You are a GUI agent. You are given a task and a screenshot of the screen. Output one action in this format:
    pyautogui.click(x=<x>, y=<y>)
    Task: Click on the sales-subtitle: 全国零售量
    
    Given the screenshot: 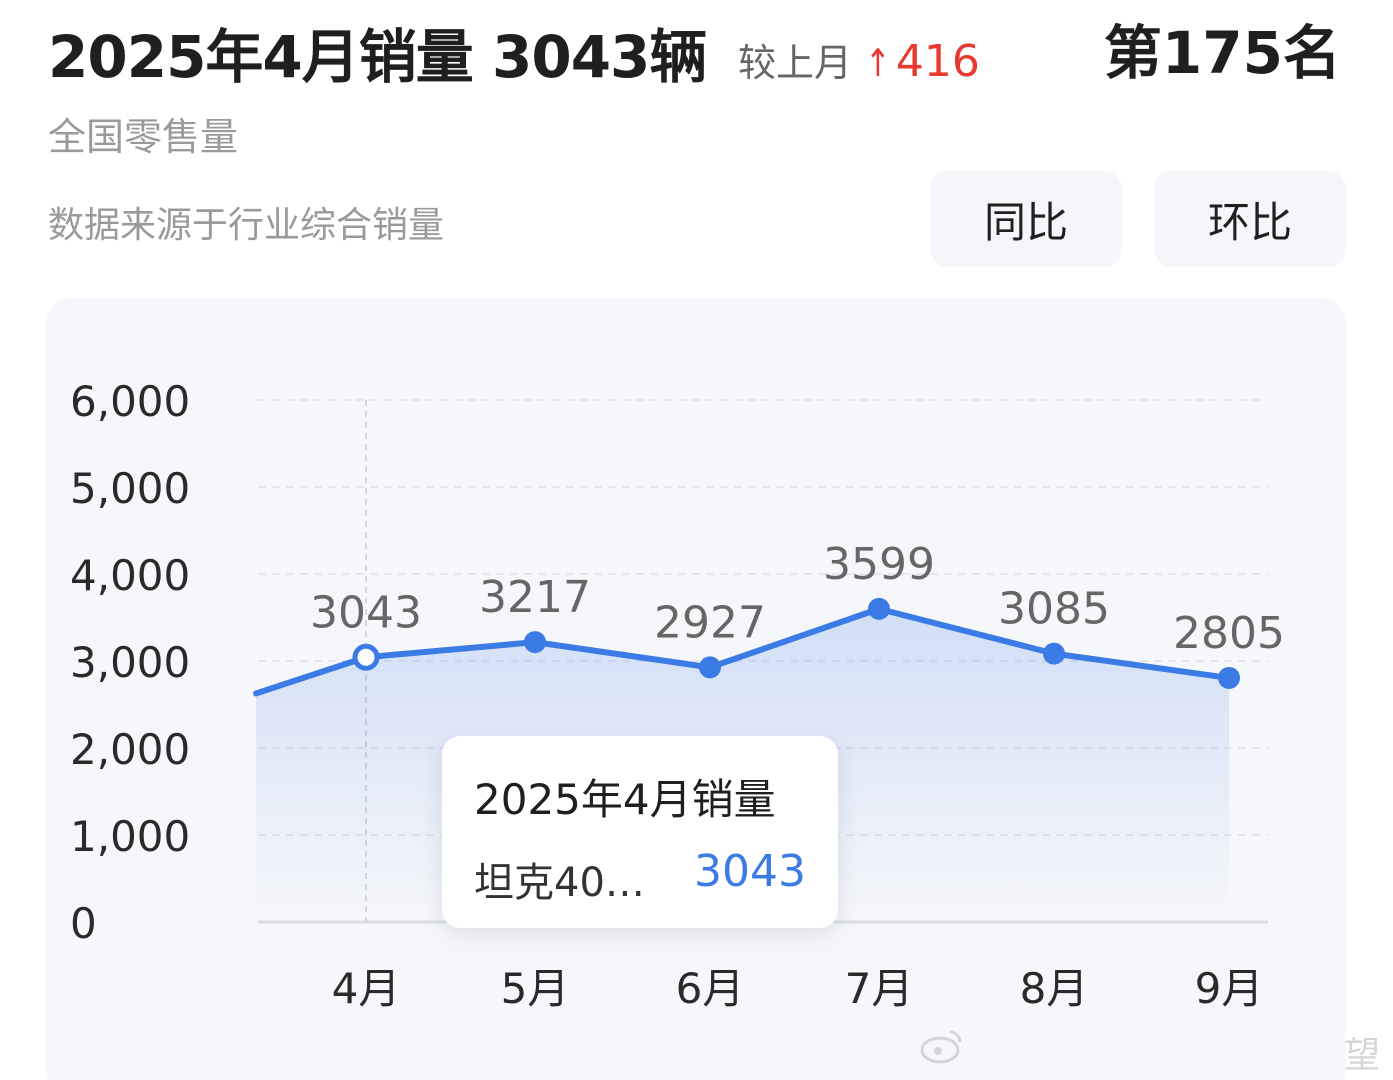 What is the action you would take?
    pyautogui.click(x=143, y=137)
    